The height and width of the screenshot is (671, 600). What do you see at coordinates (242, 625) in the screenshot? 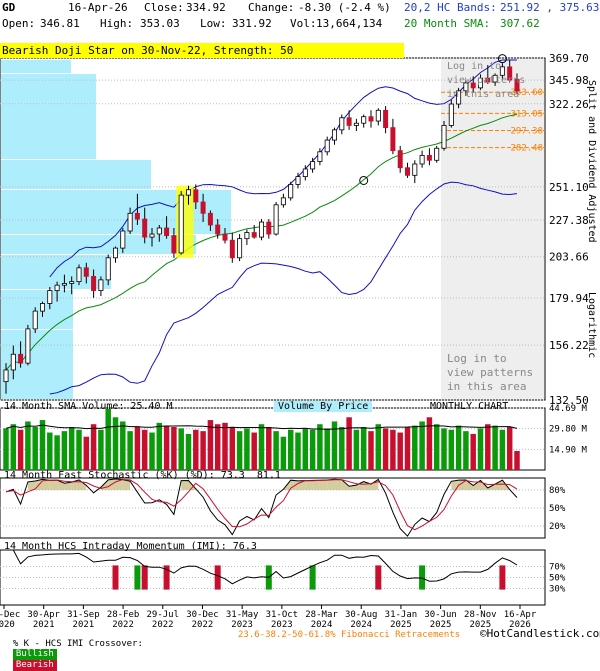
I see `x-axis-year: 2023` at bounding box center [242, 625].